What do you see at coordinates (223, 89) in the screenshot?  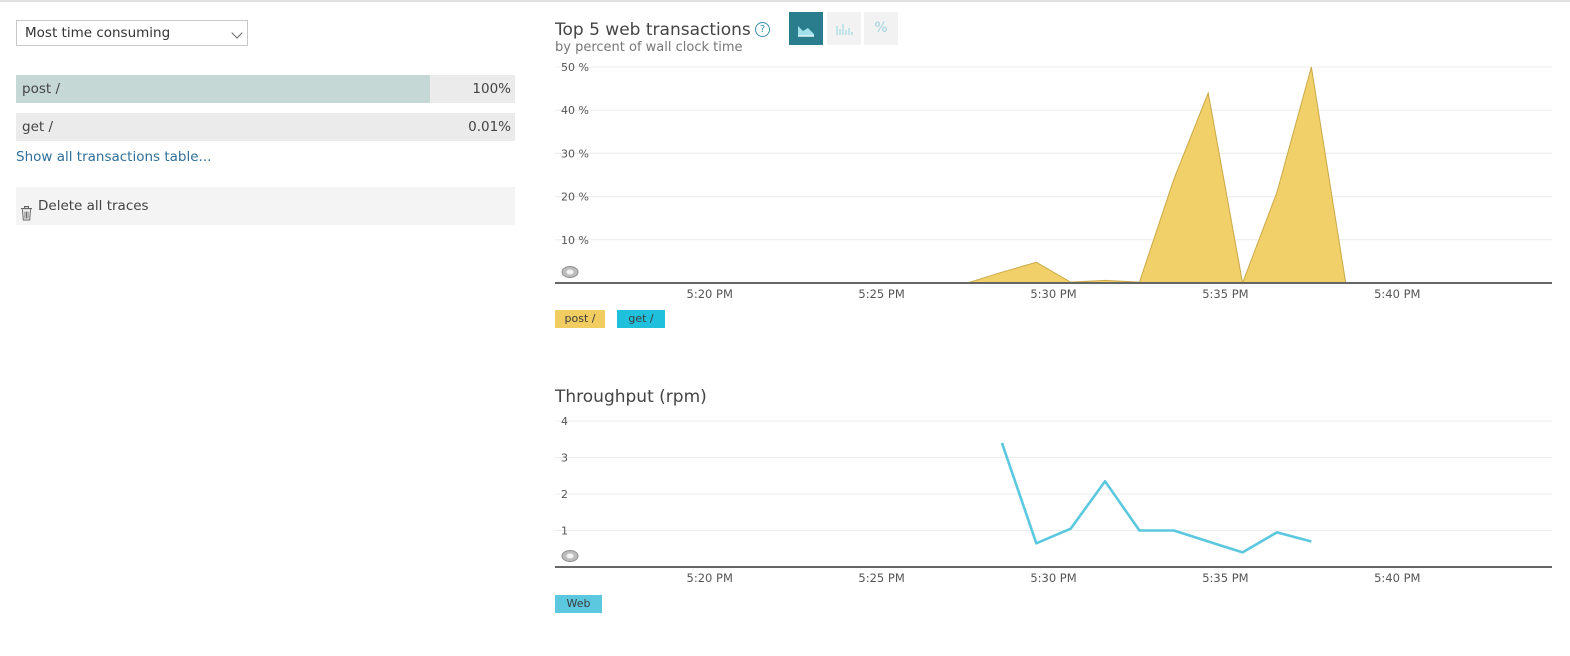 I see `transaction-share-bar` at bounding box center [223, 89].